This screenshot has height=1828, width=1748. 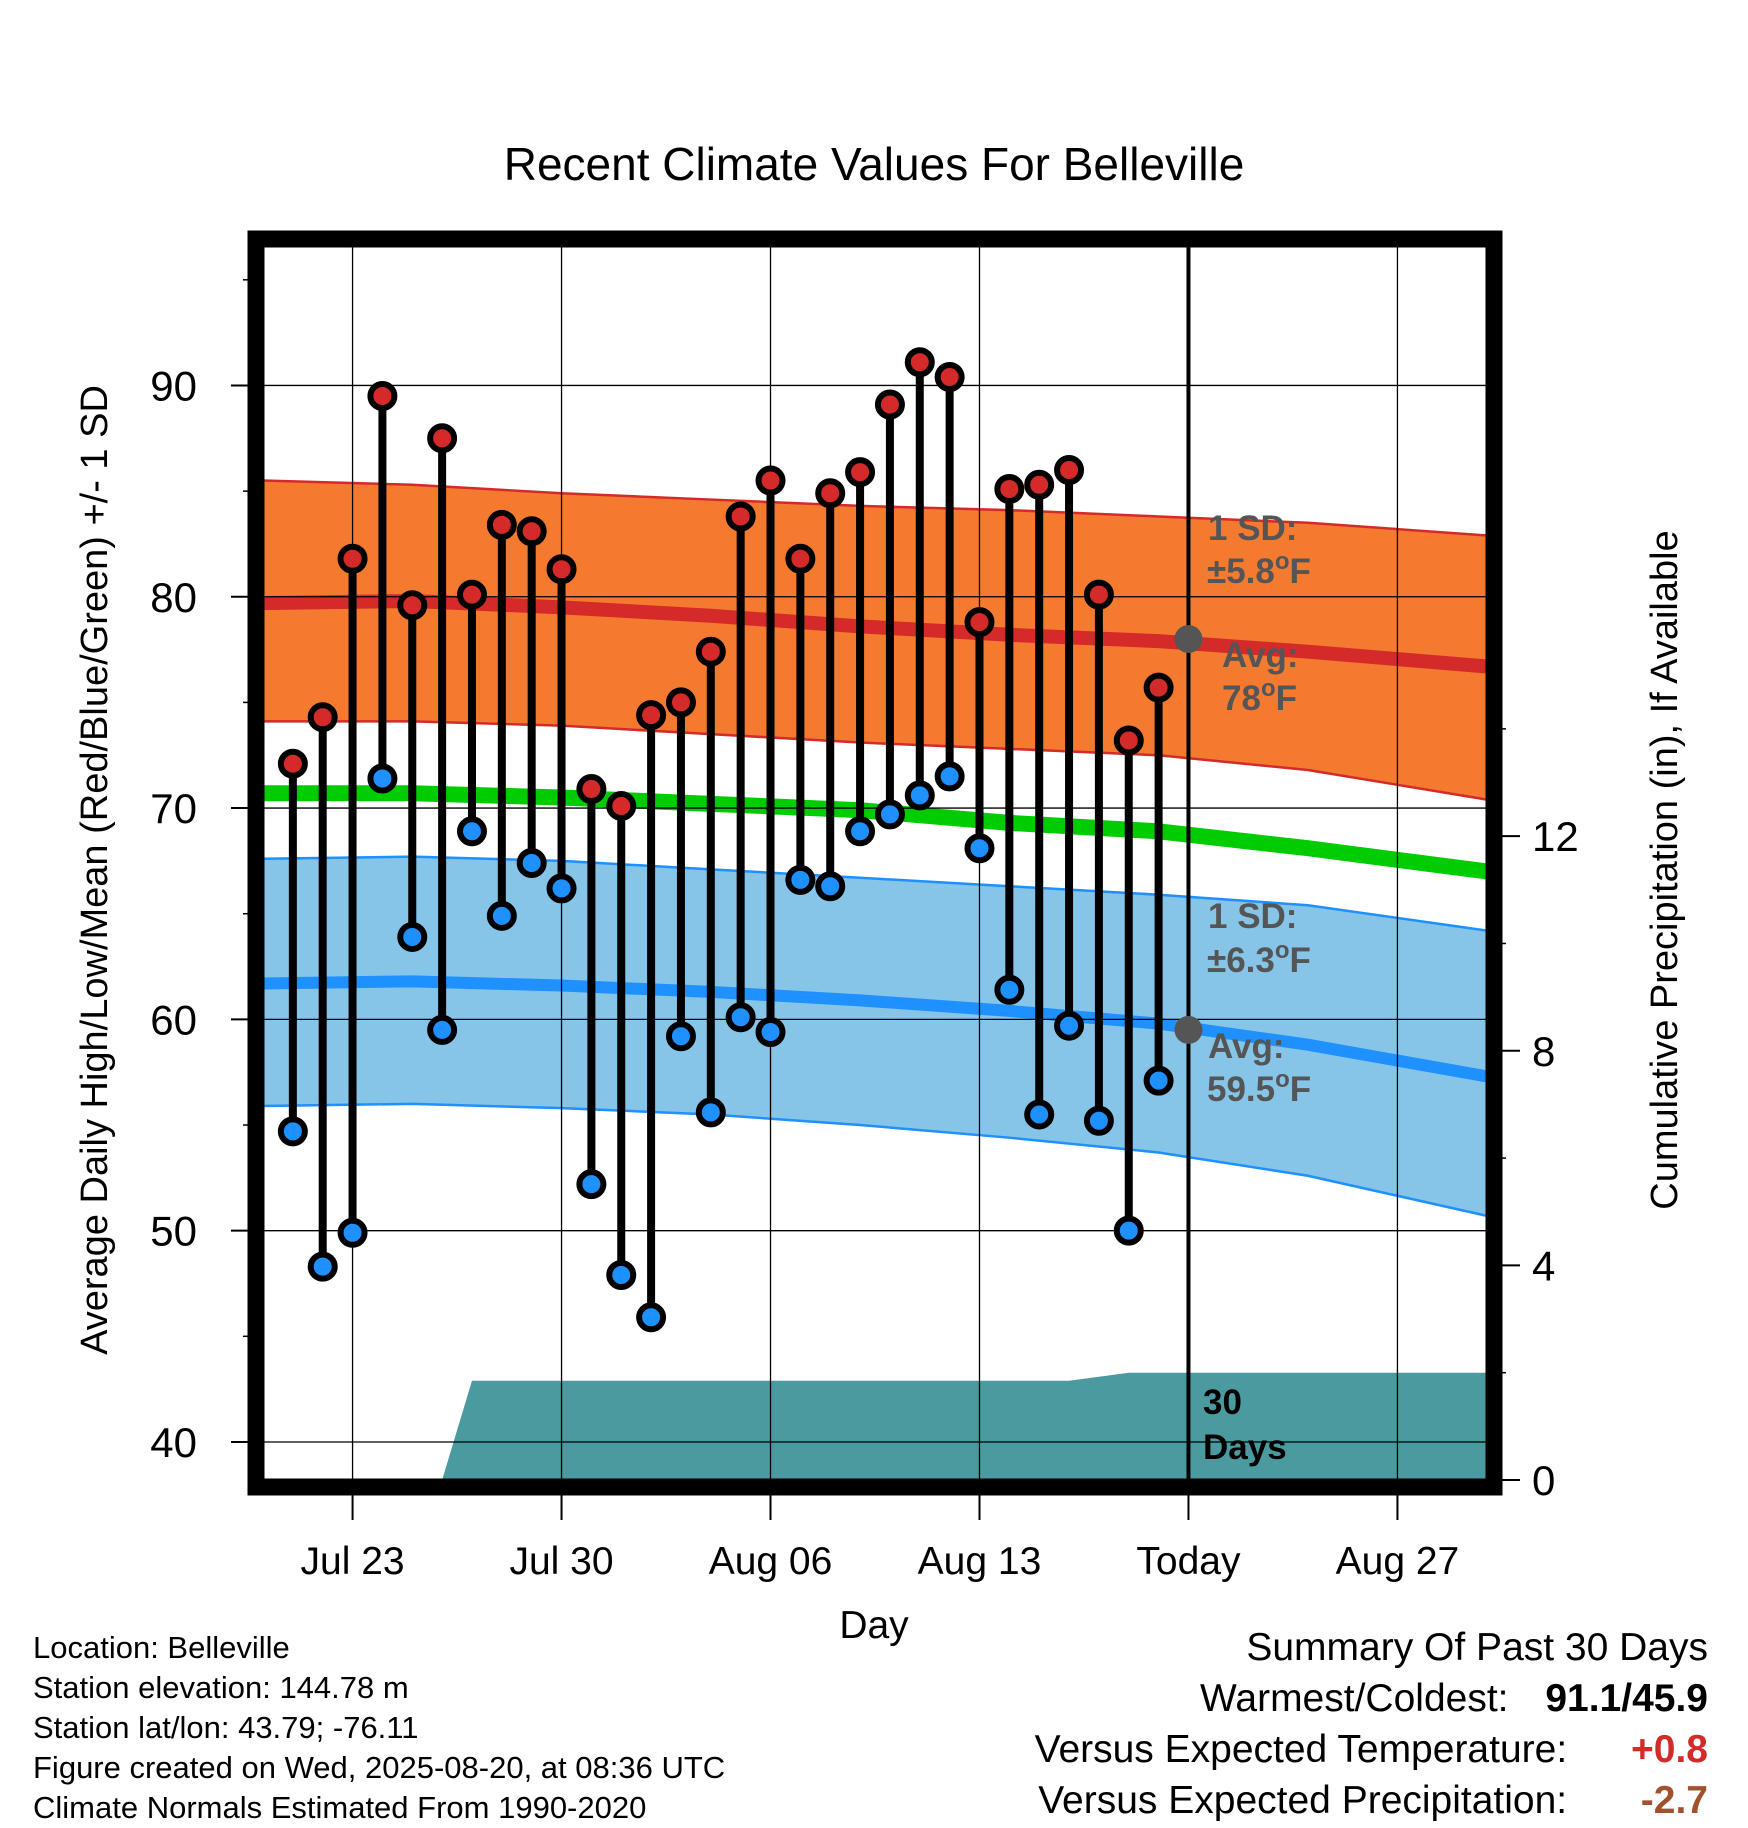 I want to click on temp-label: Versus Expected Temperature:, so click(x=1301, y=1749).